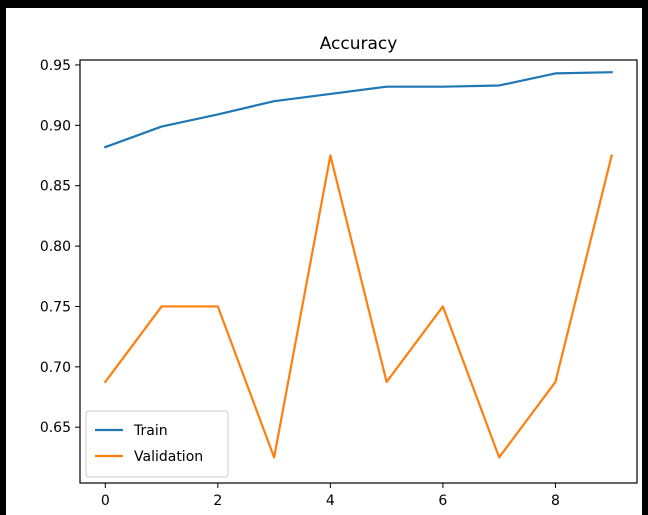 The width and height of the screenshot is (648, 515). Describe the element at coordinates (55, 66) in the screenshot. I see `y-tick-label: 0.95` at that location.